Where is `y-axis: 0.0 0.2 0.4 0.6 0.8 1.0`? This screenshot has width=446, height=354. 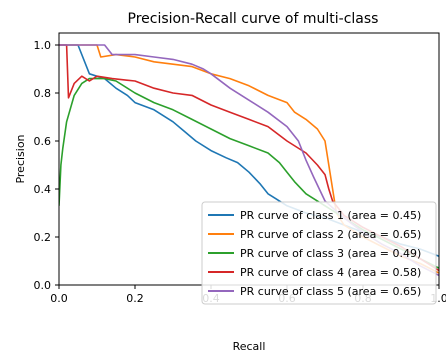 y-axis: 0.0 0.2 0.4 0.6 0.8 1.0 is located at coordinates (46, 165).